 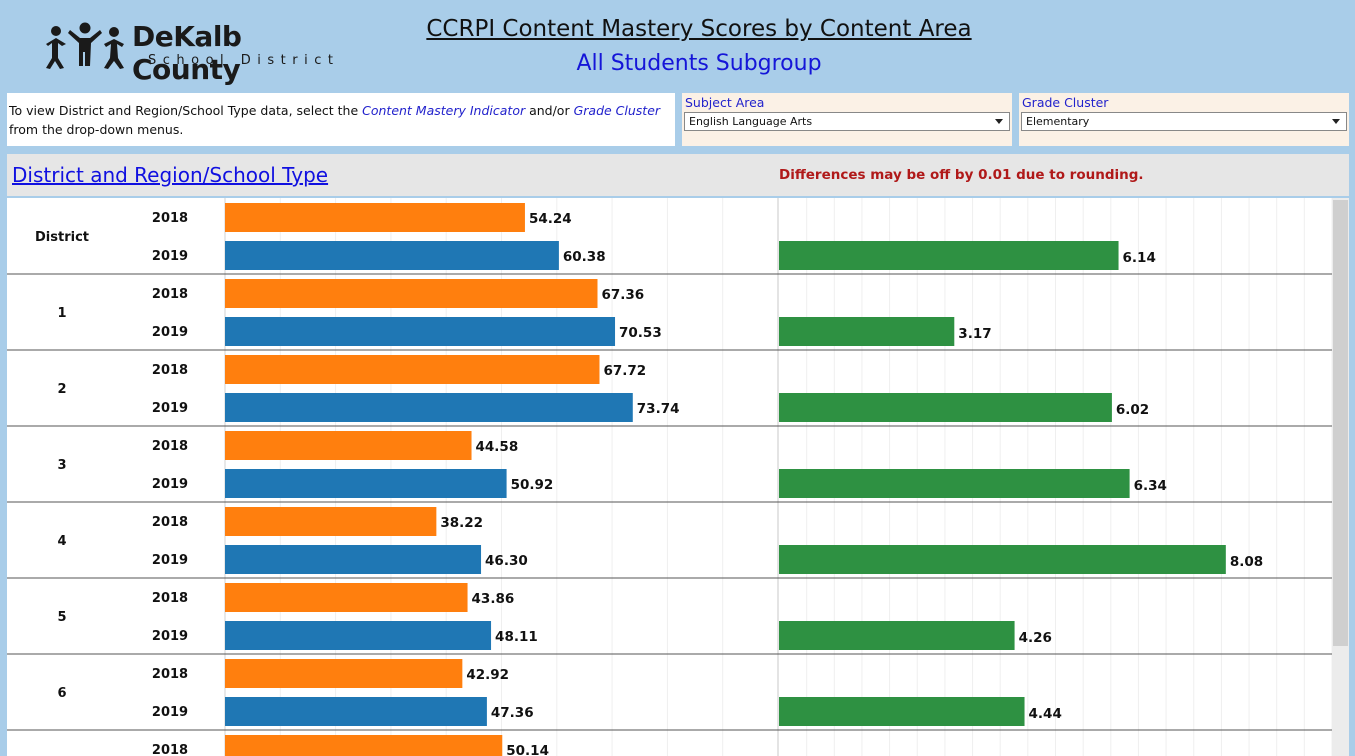 I want to click on grade-cluster-dropdown: Elementary, so click(x=1184, y=121).